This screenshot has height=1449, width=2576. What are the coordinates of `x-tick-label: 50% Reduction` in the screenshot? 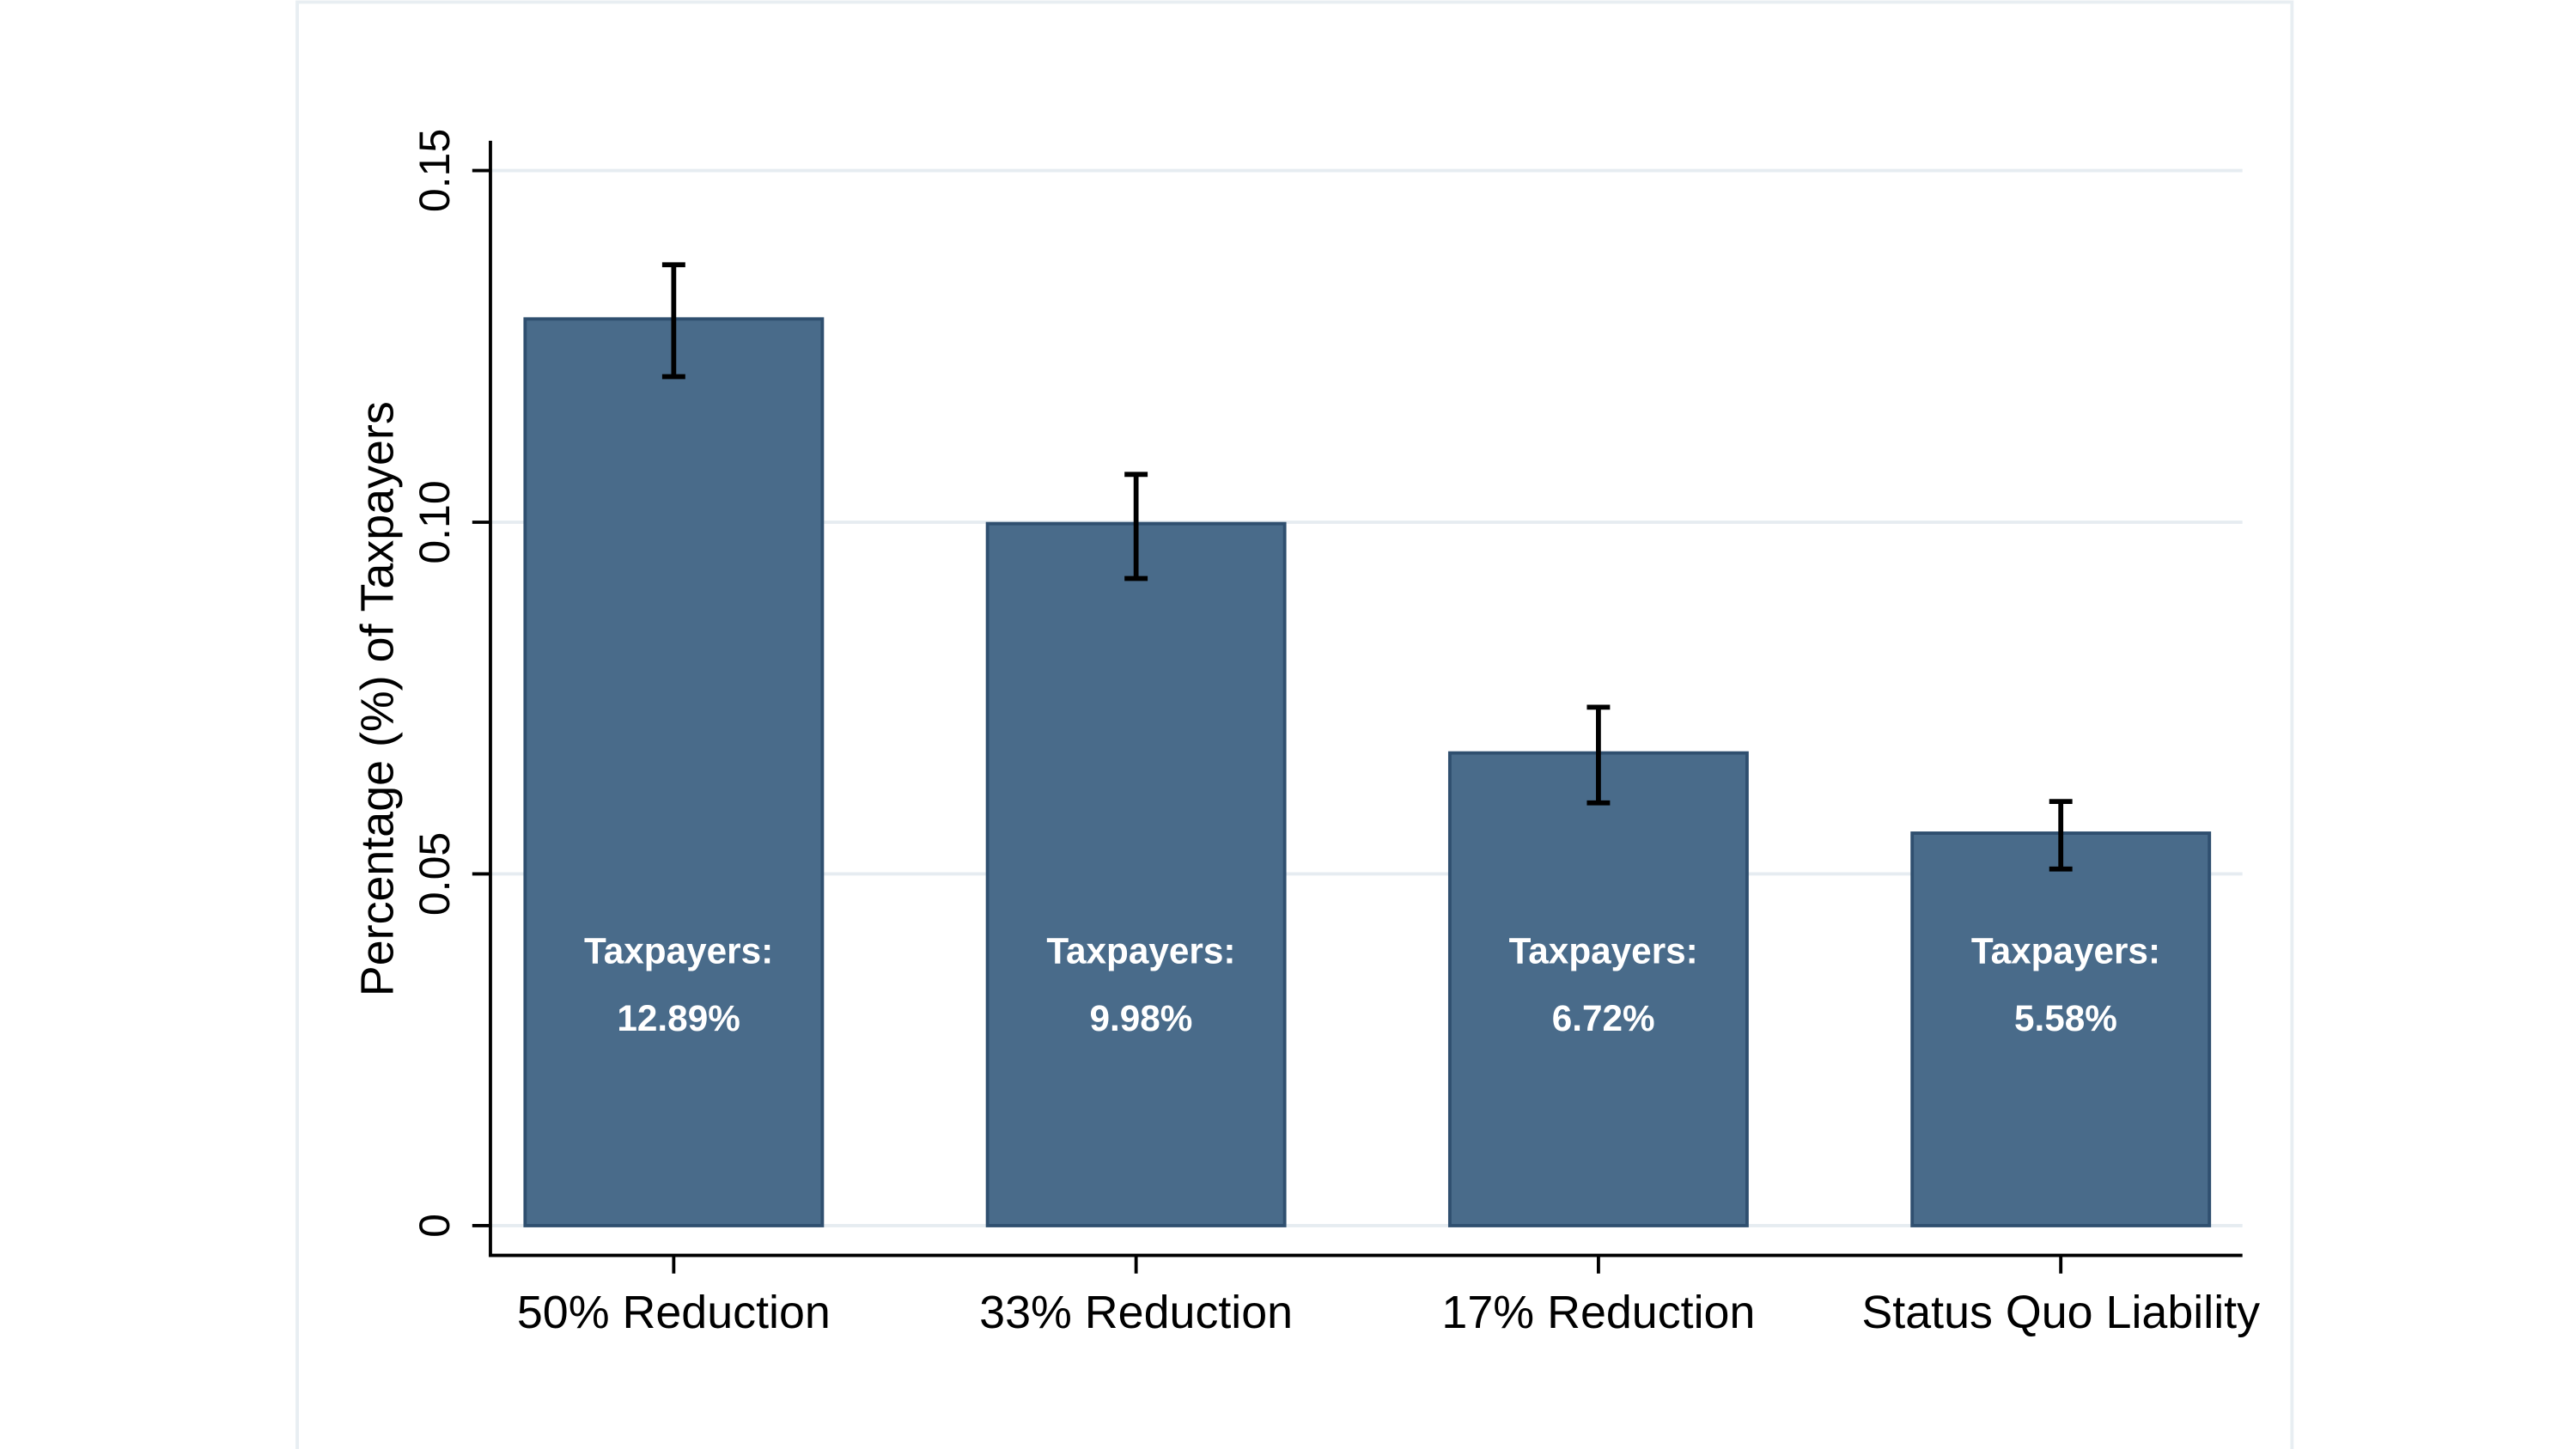 It's located at (674, 1312).